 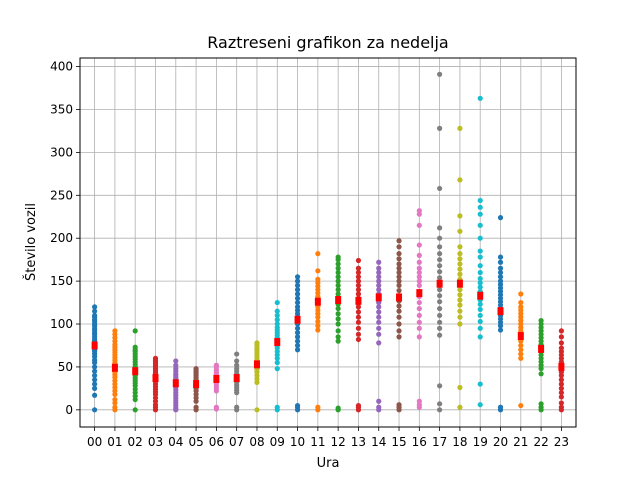 What do you see at coordinates (480, 442) in the screenshot?
I see `x-tick-label: 19` at bounding box center [480, 442].